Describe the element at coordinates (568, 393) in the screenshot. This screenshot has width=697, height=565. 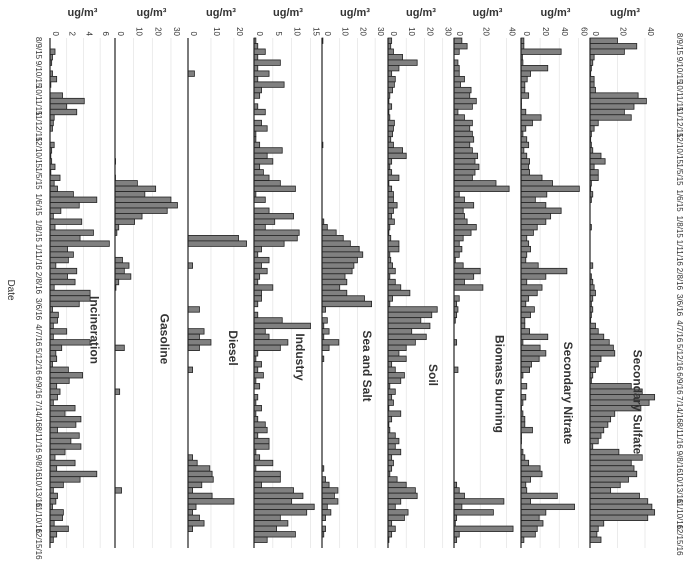
I see `panel-title: Secondary Nitrate` at that location.